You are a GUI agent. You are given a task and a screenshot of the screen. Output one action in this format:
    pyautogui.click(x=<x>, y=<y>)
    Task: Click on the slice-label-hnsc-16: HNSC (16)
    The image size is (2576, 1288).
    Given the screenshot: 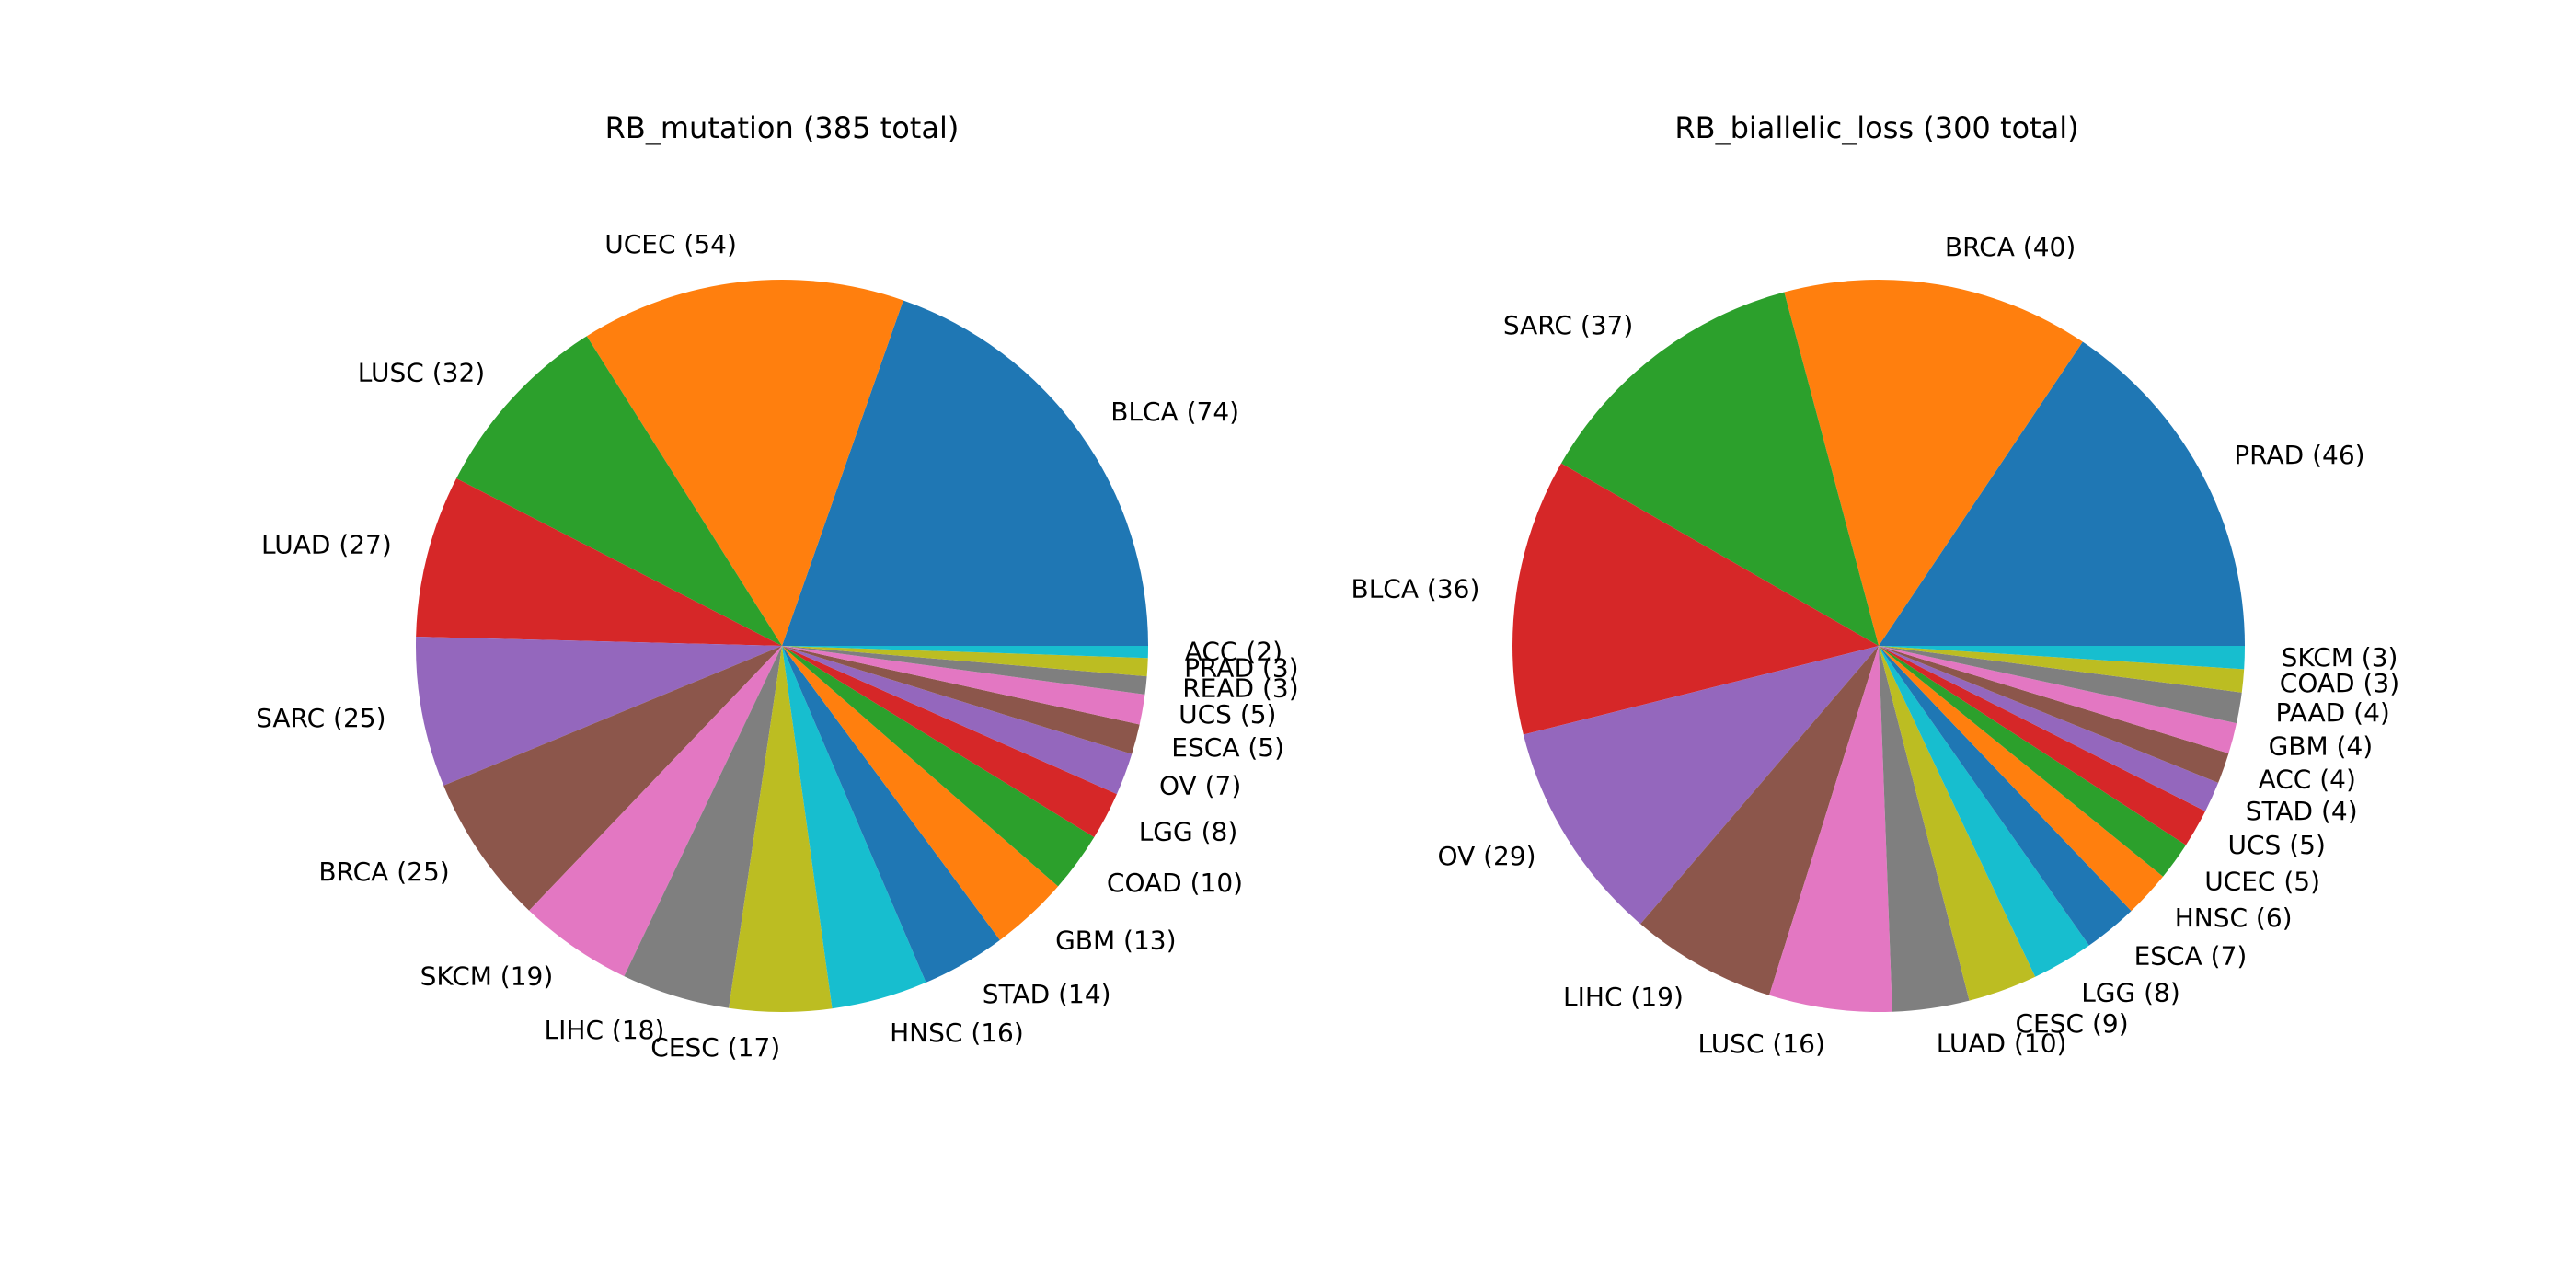 What is the action you would take?
    pyautogui.click(x=957, y=1033)
    